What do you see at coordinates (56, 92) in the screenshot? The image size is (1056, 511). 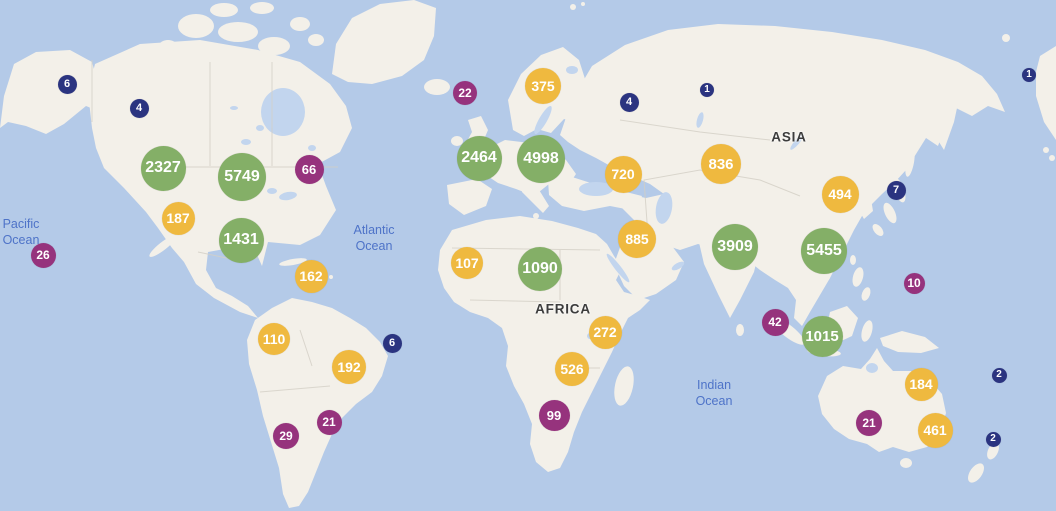 I see `landmass-alaska` at bounding box center [56, 92].